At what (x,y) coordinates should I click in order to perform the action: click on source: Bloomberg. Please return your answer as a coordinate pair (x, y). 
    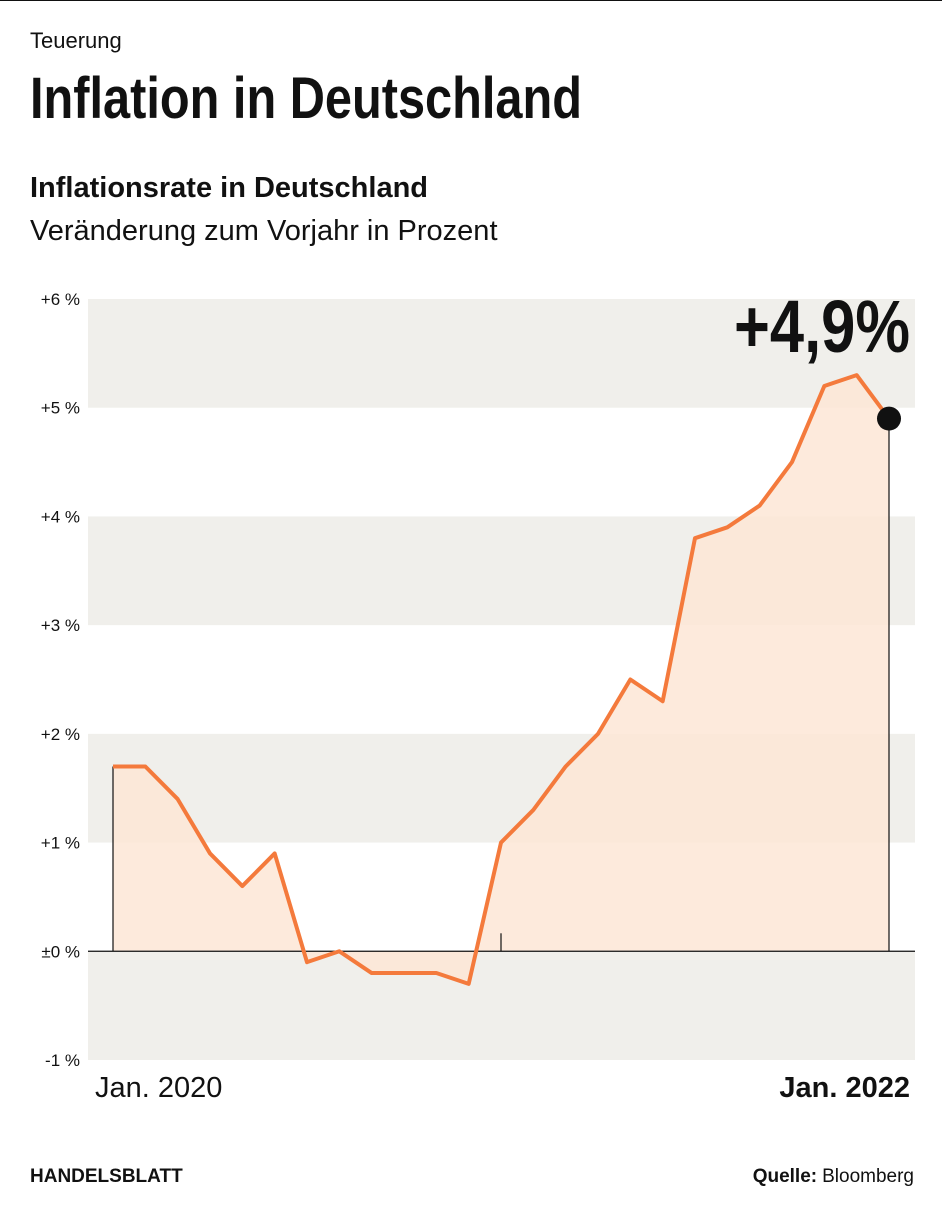
    Looking at the image, I should click on (868, 1176).